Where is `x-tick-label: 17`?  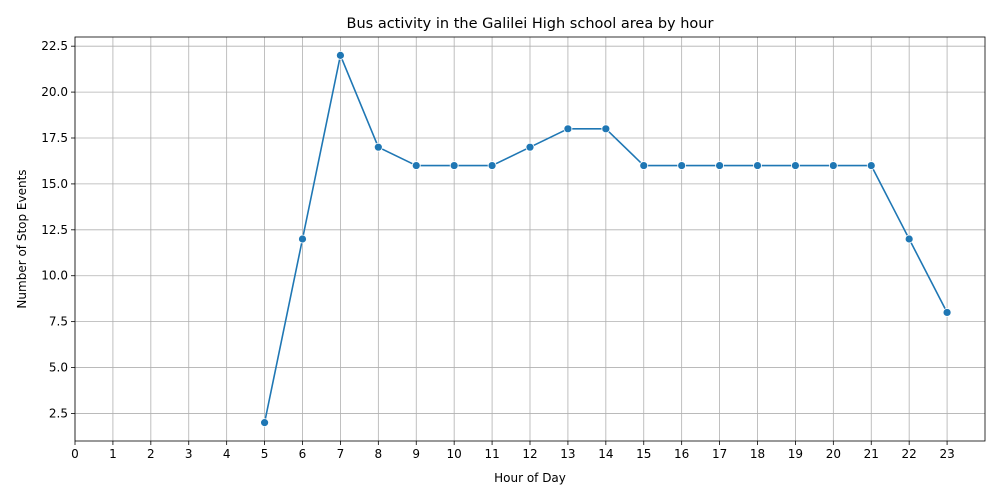
x-tick-label: 17 is located at coordinates (719, 454).